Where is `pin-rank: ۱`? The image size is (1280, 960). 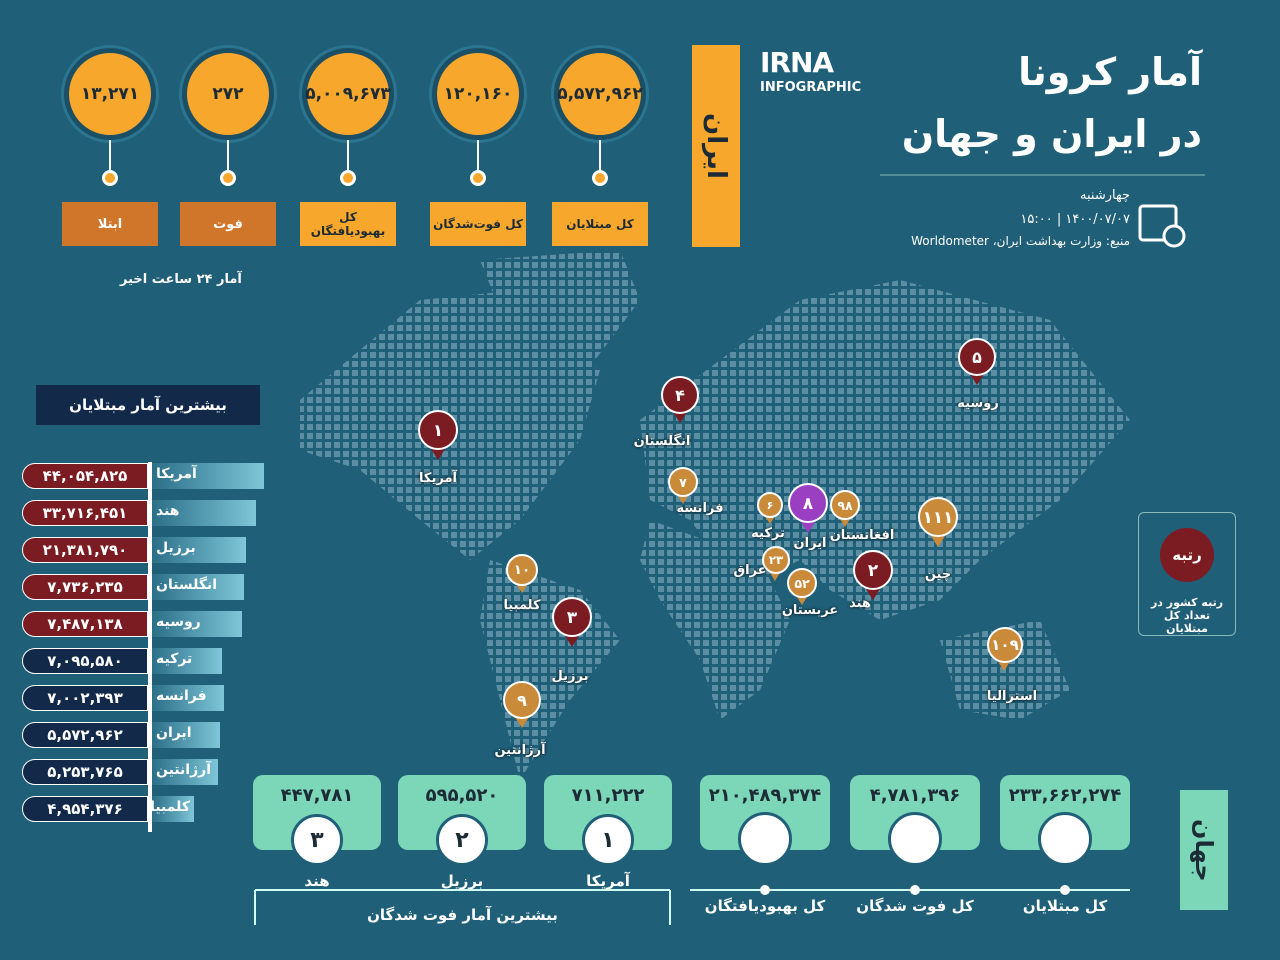
pin-rank: ۱ is located at coordinates (438, 430).